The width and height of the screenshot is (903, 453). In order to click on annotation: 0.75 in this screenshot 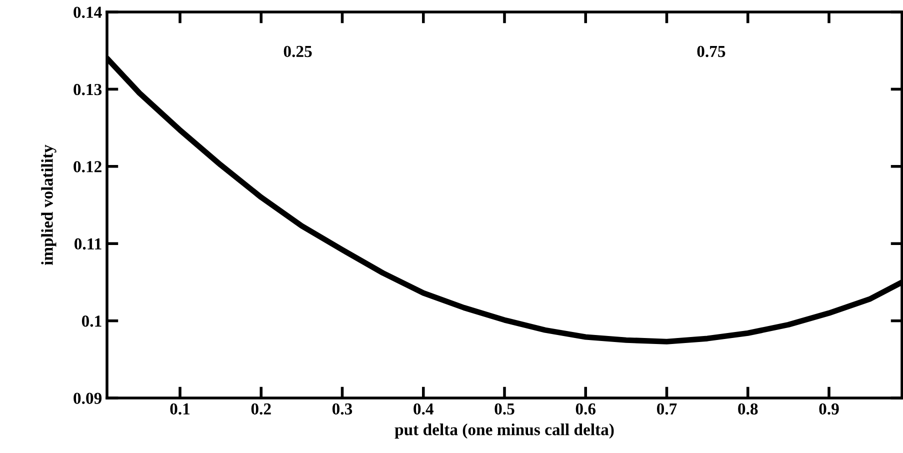, I will do `click(711, 52)`.